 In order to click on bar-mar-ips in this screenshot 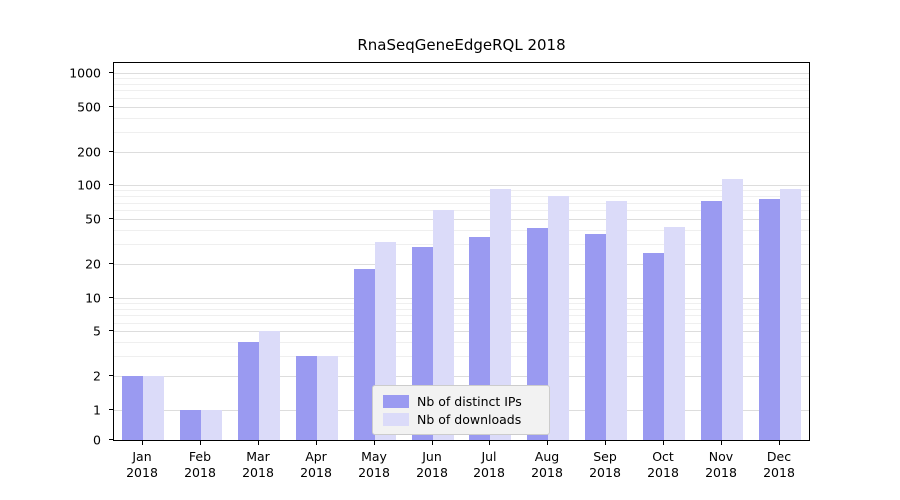, I will do `click(248, 391)`.